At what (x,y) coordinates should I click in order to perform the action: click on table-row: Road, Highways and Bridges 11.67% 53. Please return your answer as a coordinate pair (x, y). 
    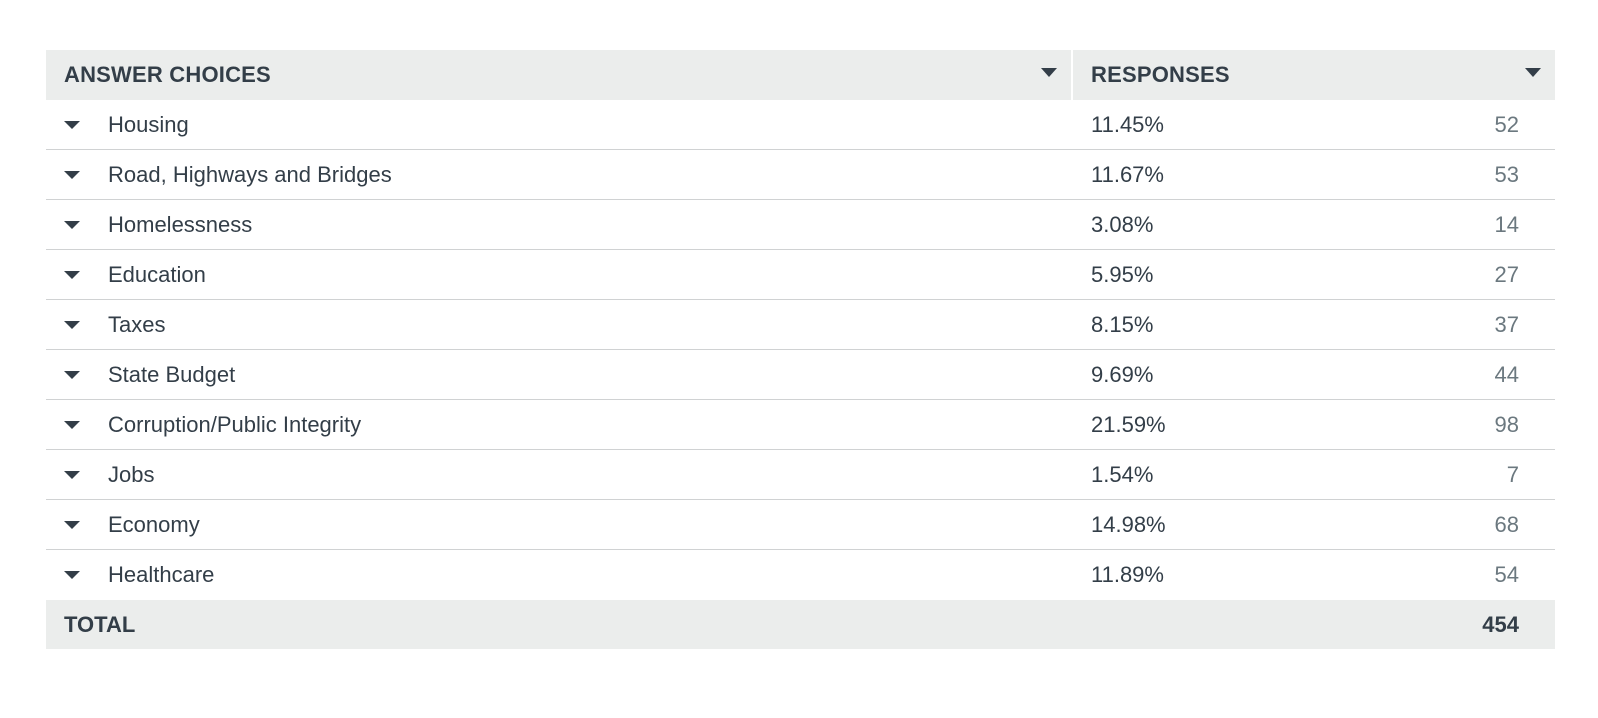
    Looking at the image, I should click on (800, 175).